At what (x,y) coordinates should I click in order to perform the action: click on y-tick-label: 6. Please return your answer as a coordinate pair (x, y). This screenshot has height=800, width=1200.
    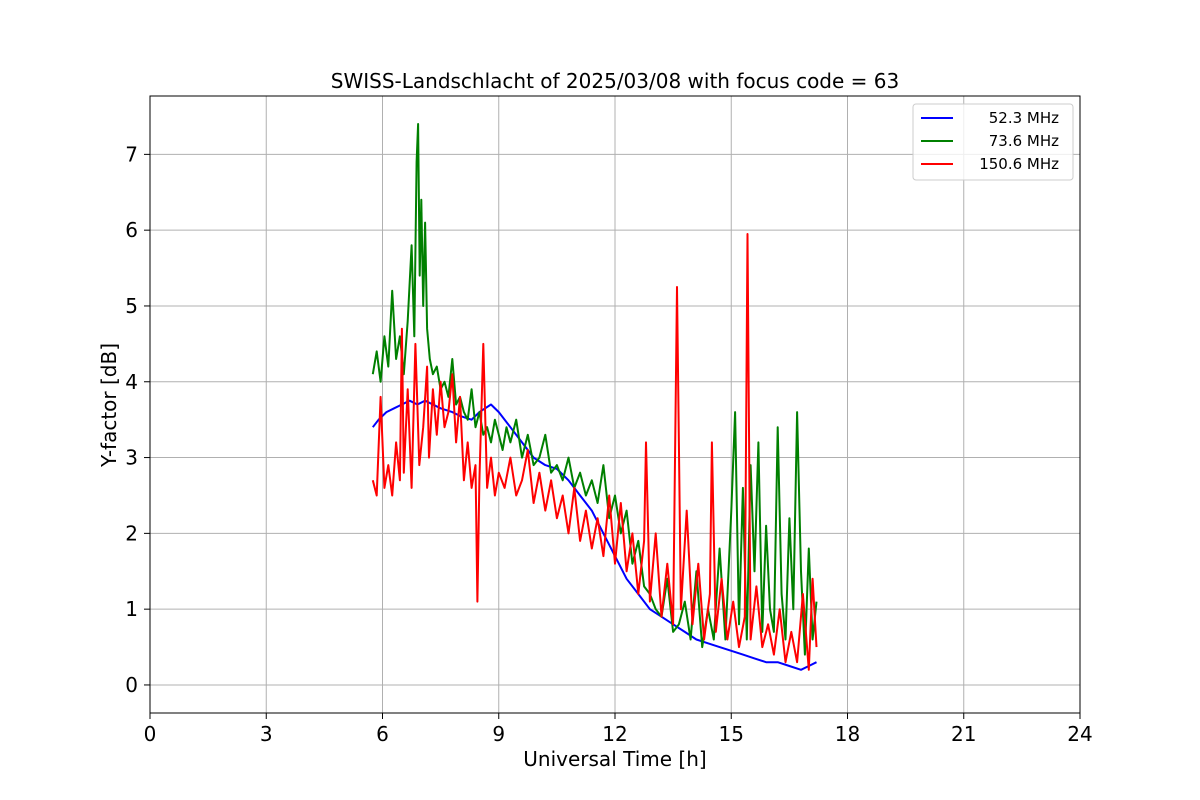
    Looking at the image, I should click on (131, 230).